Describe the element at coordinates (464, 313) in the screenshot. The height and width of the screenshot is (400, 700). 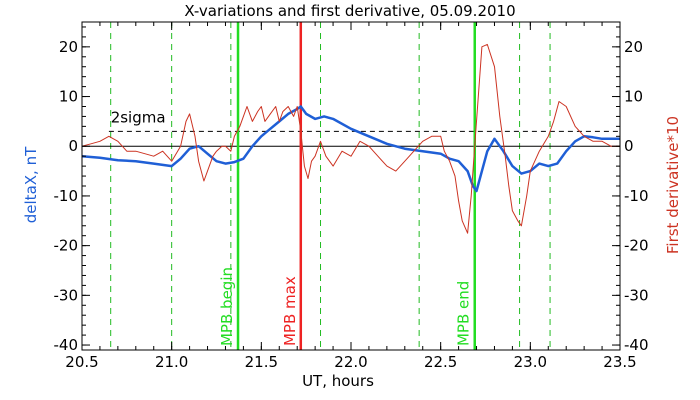
I see `mpb-marker-label: MPB end` at that location.